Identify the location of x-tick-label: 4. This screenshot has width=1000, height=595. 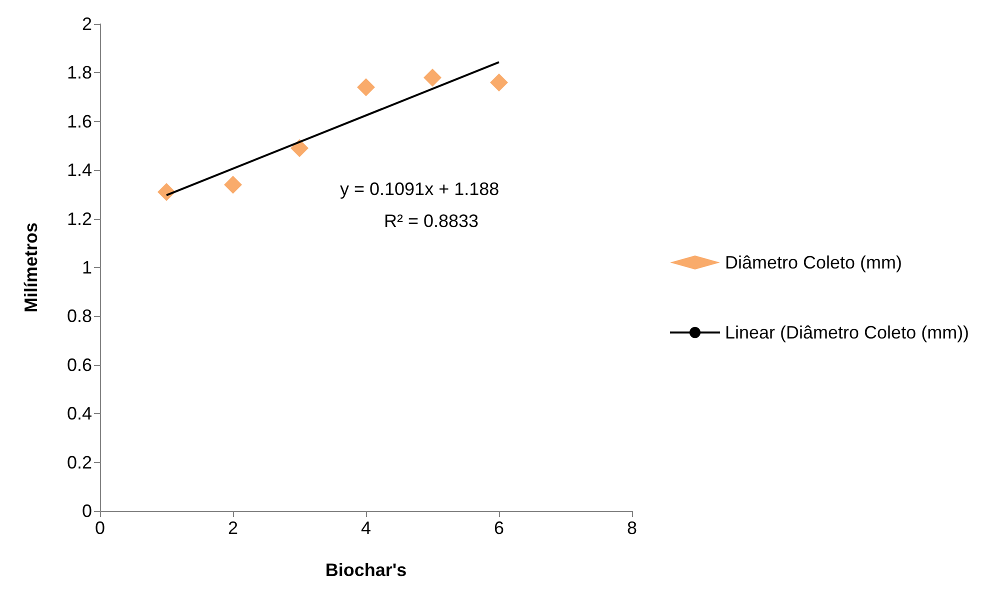
(366, 528).